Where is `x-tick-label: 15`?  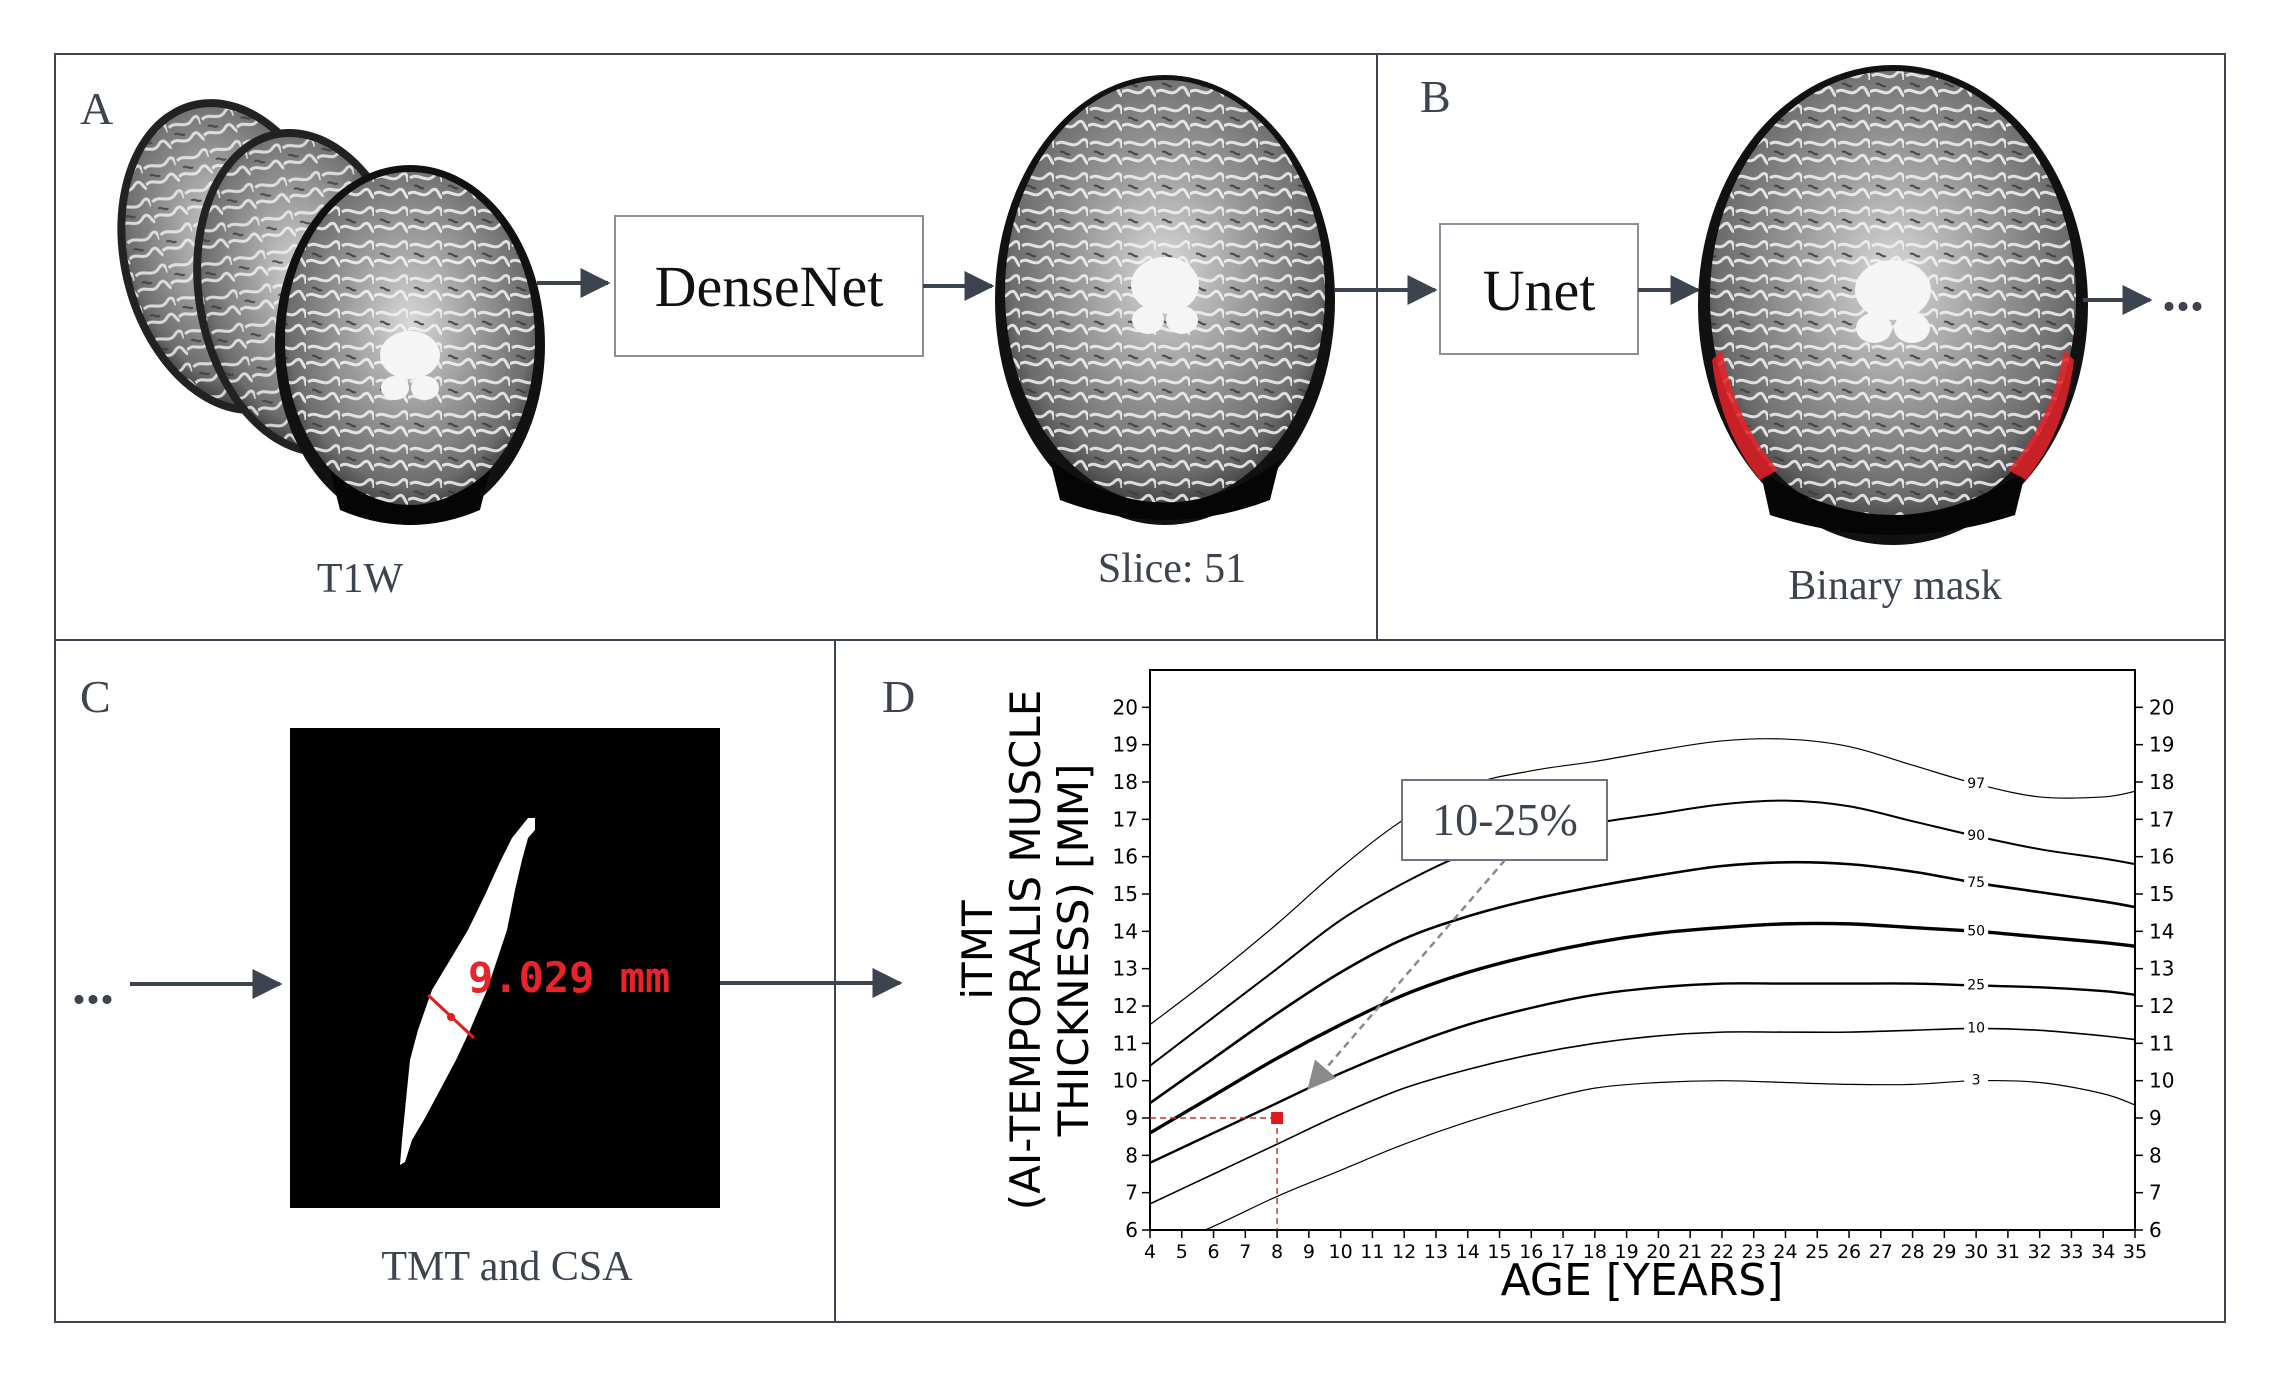
x-tick-label: 15 is located at coordinates (1499, 1252).